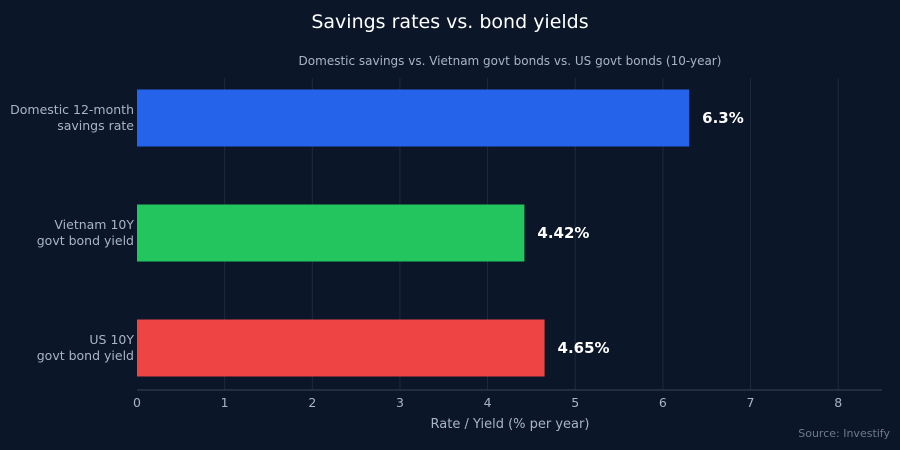  I want to click on x-tick-label: 3, so click(400, 402).